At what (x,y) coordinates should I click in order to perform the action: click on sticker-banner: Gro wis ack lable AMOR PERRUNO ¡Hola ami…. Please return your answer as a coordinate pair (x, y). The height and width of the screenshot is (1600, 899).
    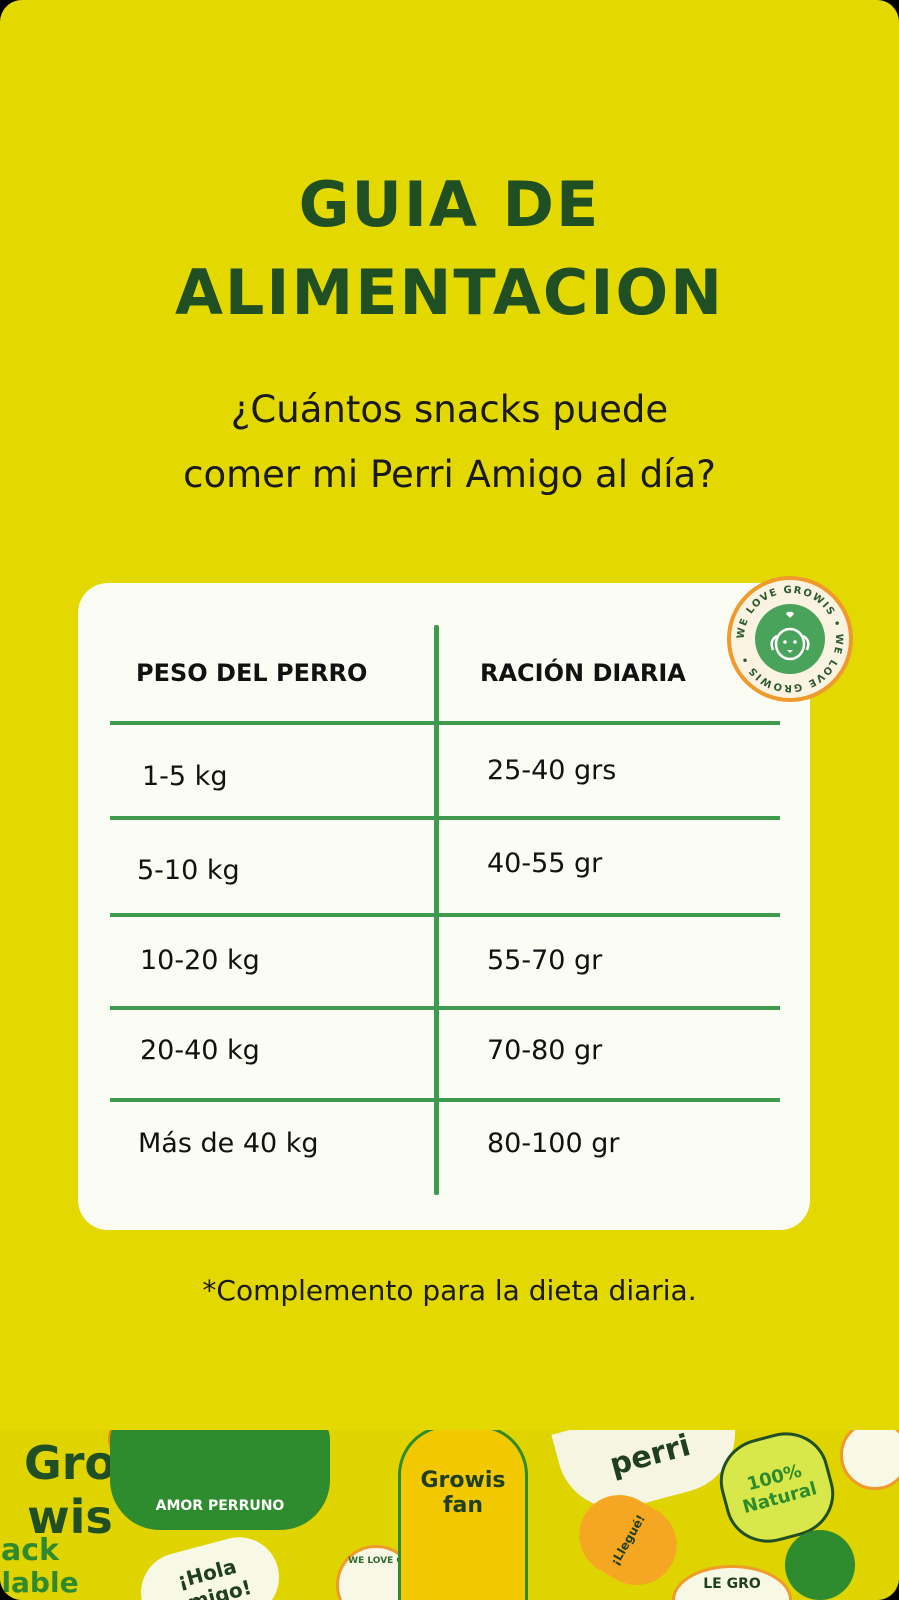
    Looking at the image, I should click on (449, 1515).